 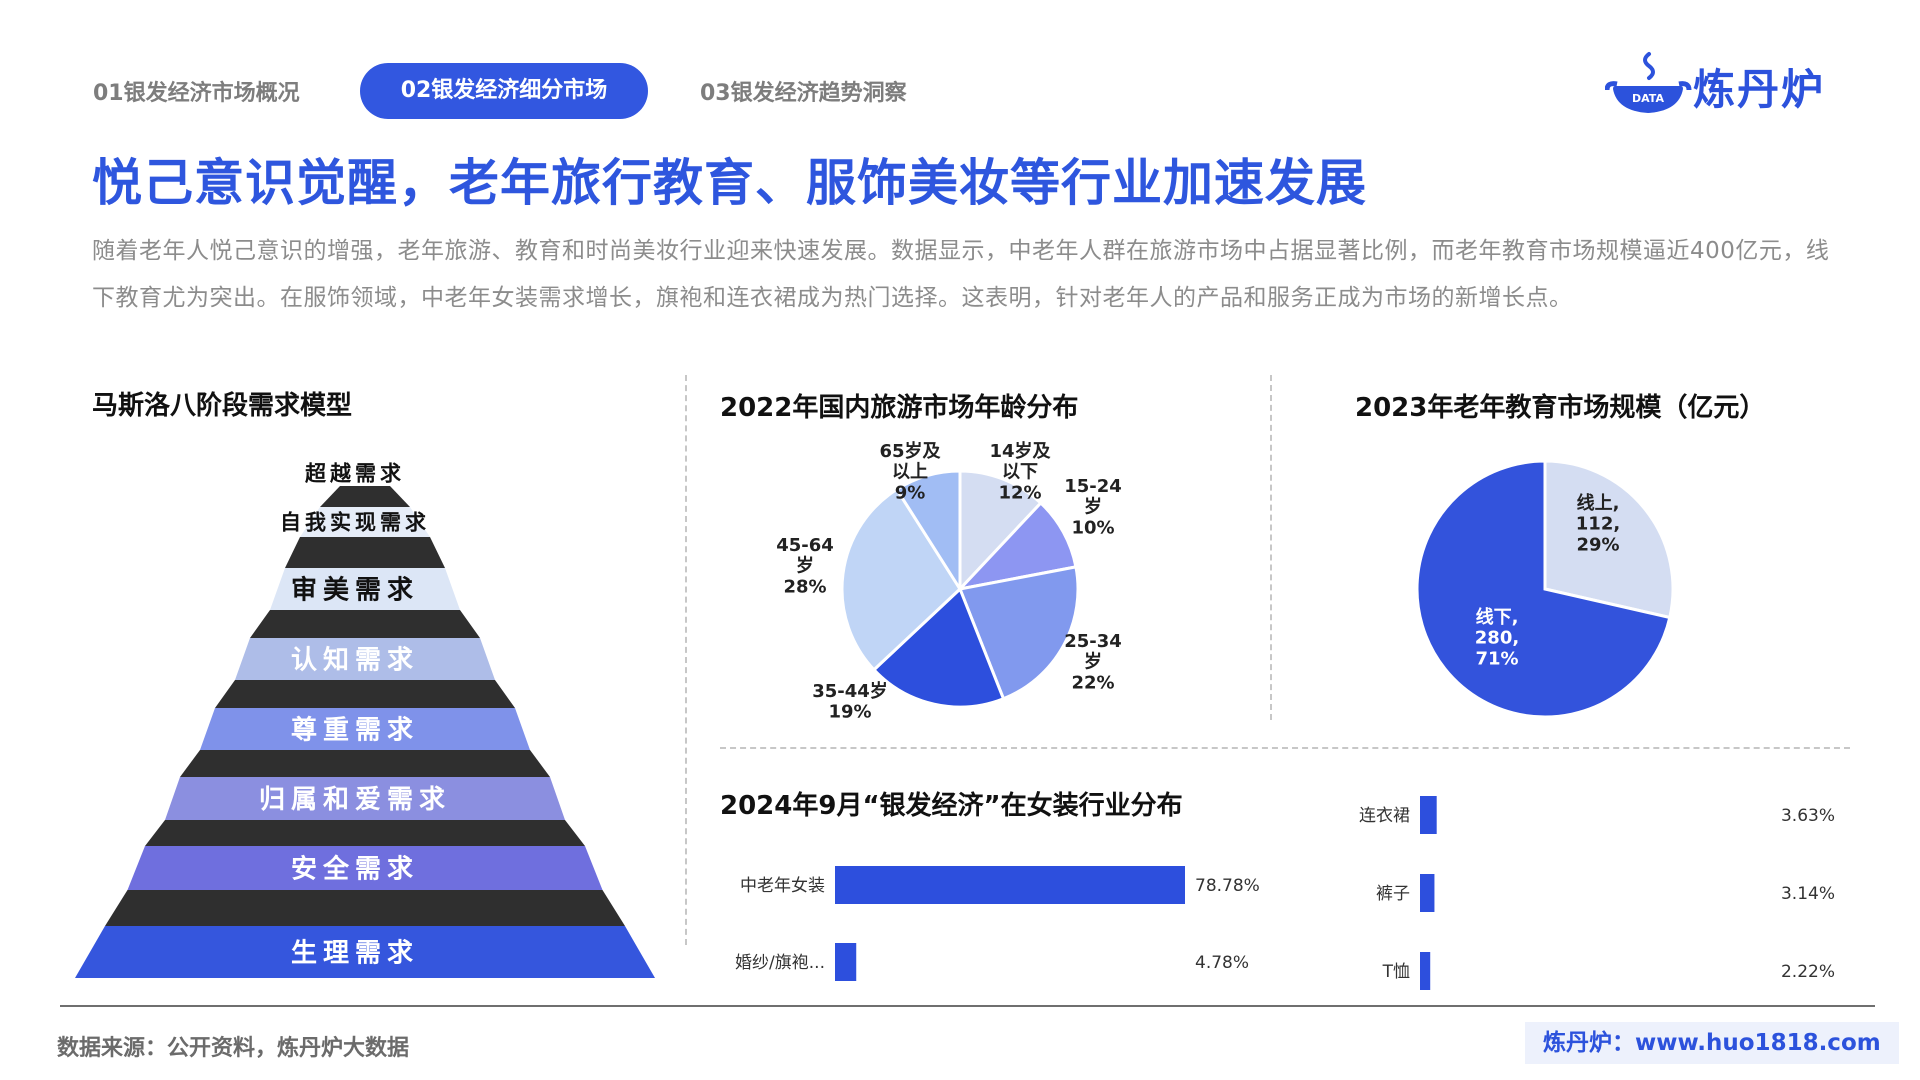 I want to click on tab-trend-insight: 03银发经济趋势洞察, so click(x=803, y=93).